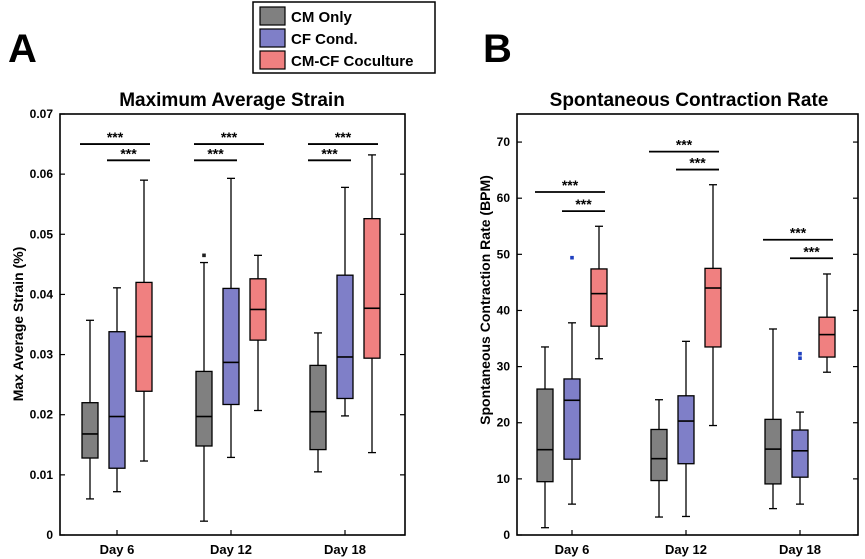  I want to click on y-tick-label: 0.03, so click(42, 355).